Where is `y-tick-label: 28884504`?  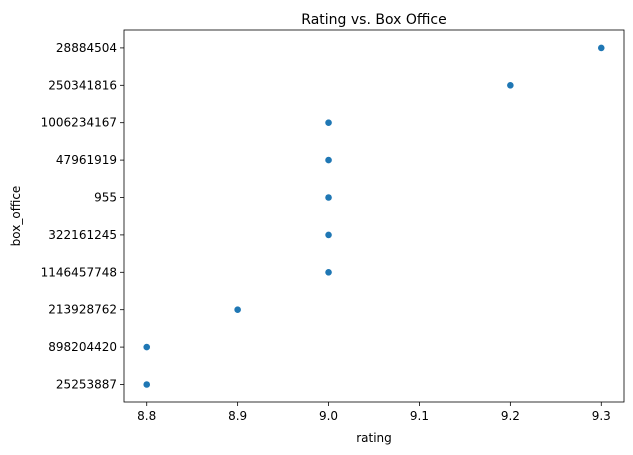
y-tick-label: 28884504 is located at coordinates (86, 48).